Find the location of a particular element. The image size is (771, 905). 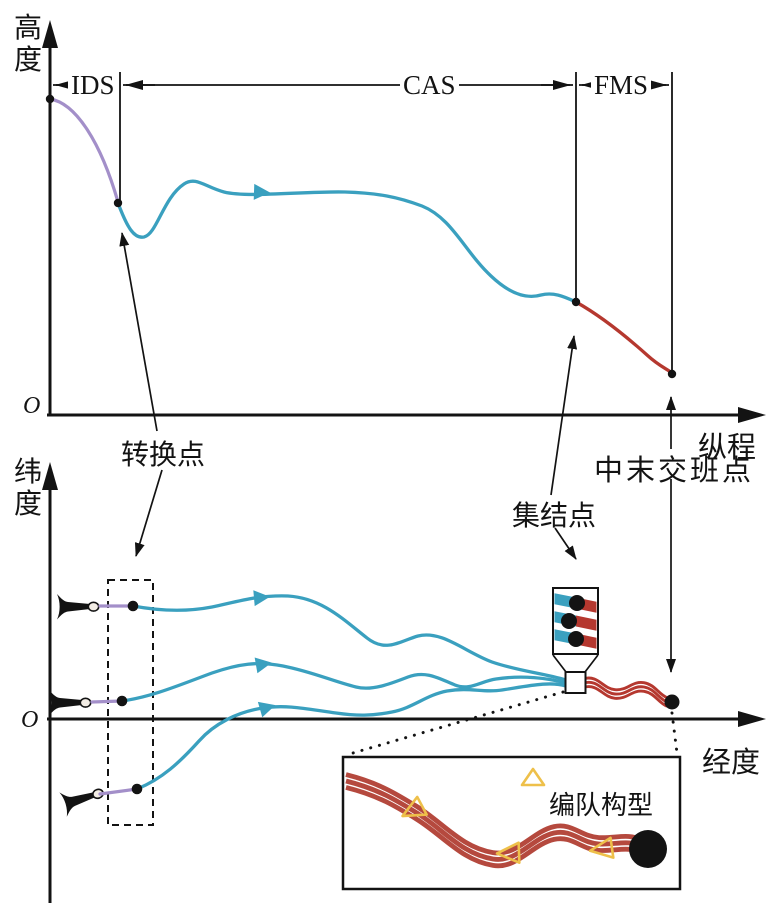

funnel-neck is located at coordinates (575, 682).